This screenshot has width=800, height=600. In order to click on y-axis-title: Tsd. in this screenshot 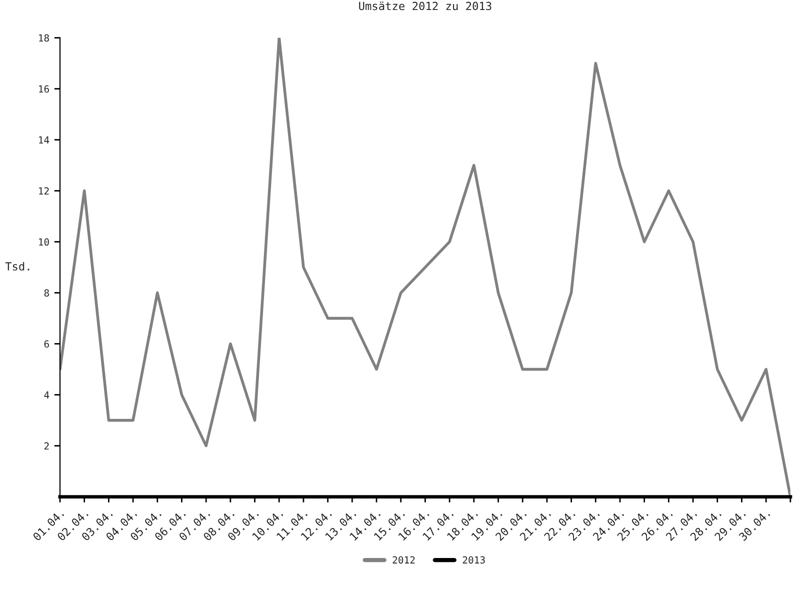, I will do `click(17, 266)`.